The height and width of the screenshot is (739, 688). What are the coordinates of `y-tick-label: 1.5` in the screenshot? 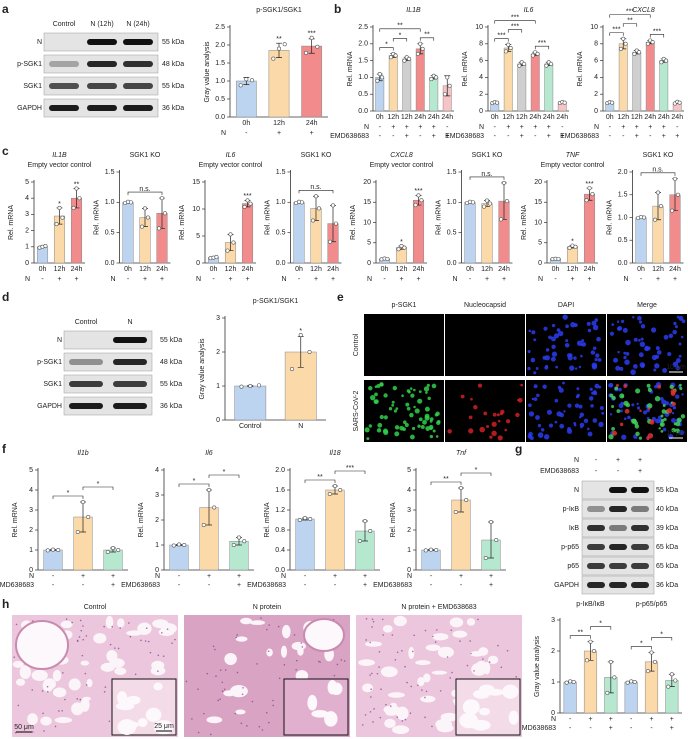 It's located at (220, 63).